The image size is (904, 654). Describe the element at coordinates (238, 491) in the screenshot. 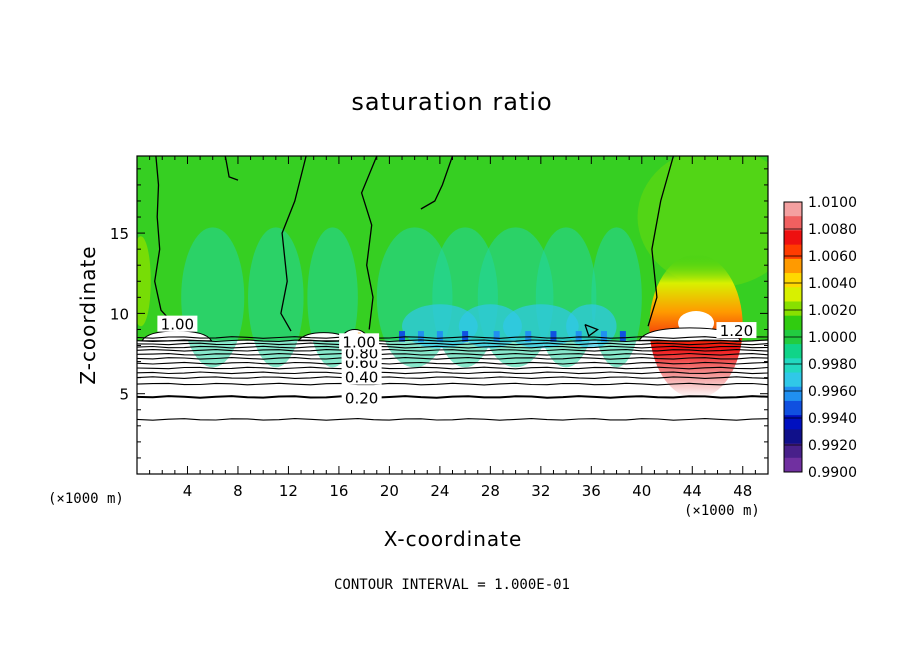

I see `x-tick-label-1: 8` at that location.